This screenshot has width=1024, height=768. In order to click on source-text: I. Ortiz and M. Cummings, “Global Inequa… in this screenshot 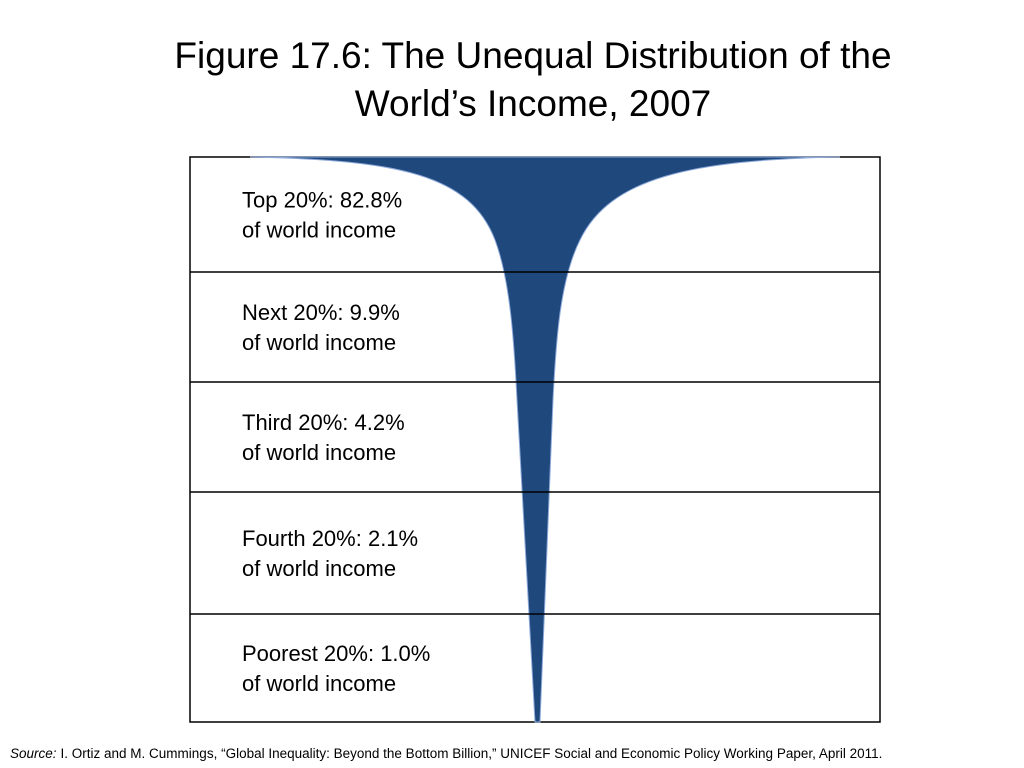, I will do `click(471, 753)`.